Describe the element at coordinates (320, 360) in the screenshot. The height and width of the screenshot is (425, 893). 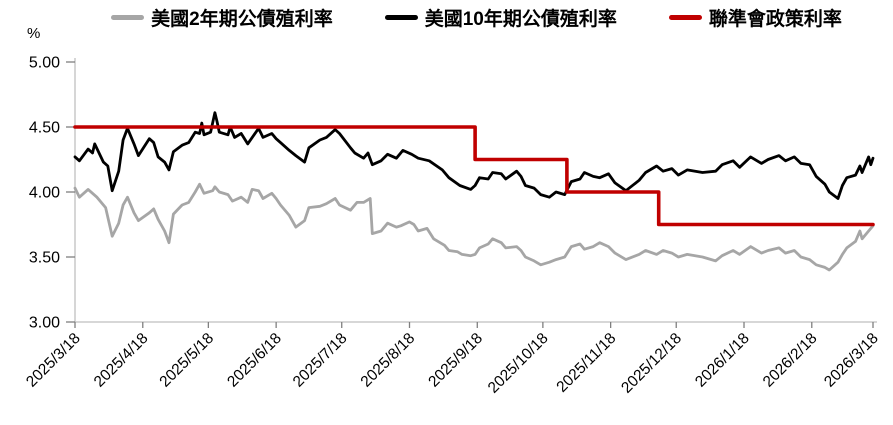
I see `x-tick-label: 2025/7/18` at that location.